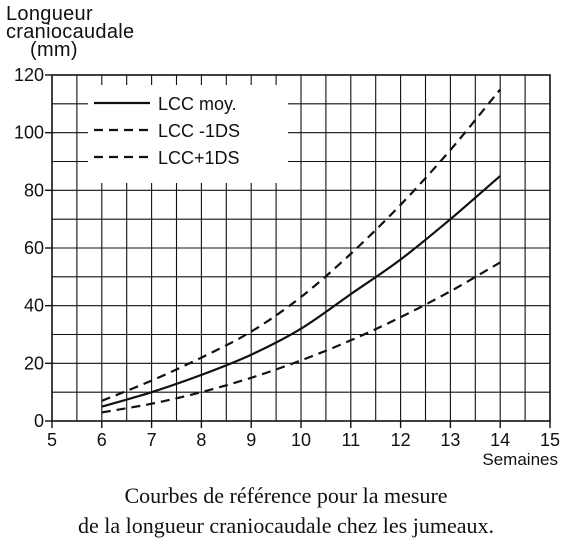 The image size is (572, 550). I want to click on x-tick-label: 8, so click(201, 440).